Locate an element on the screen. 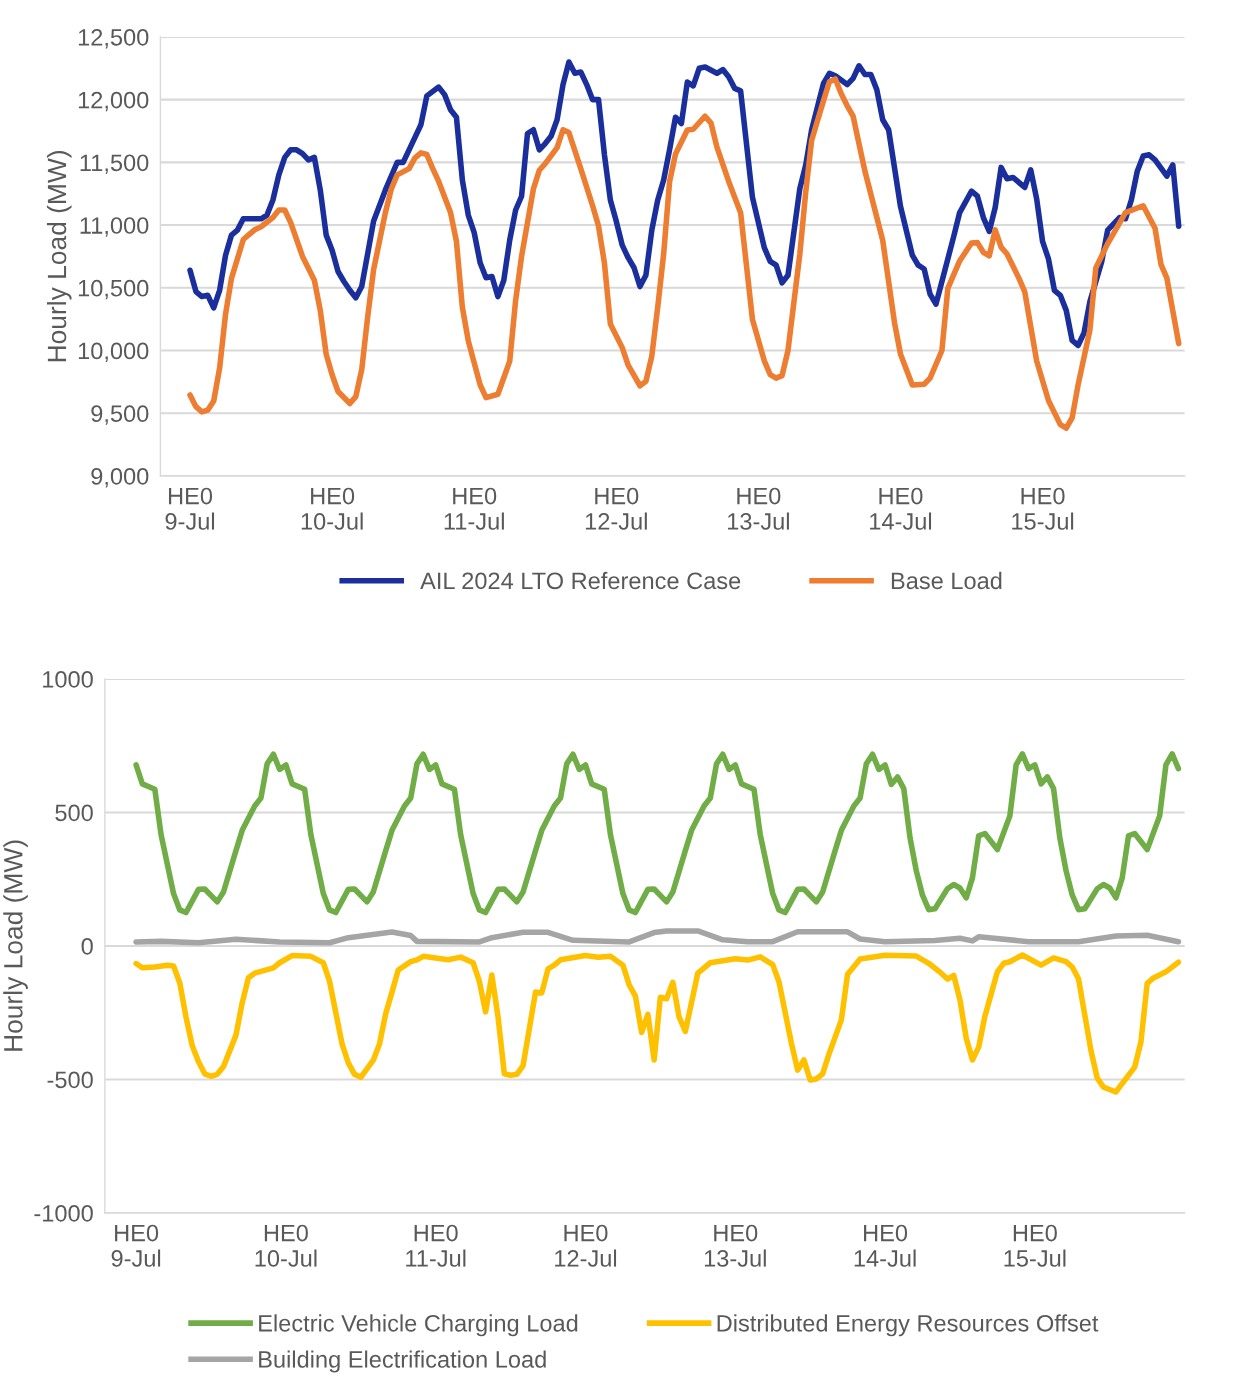  y-tick-label: 12,500 is located at coordinates (113, 39).